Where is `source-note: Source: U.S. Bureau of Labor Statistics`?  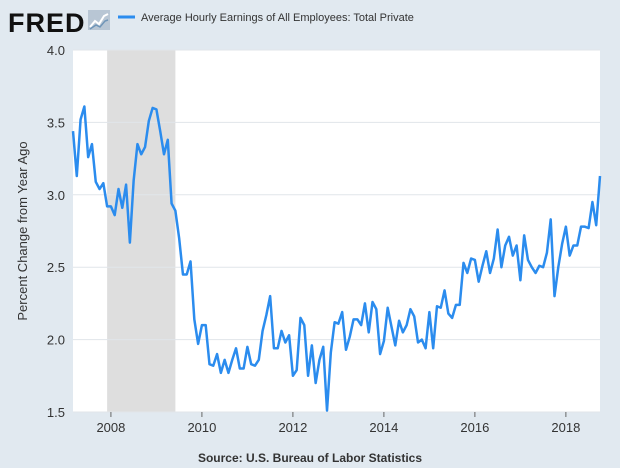 source-note: Source: U.S. Bureau of Labor Statistics is located at coordinates (310, 458).